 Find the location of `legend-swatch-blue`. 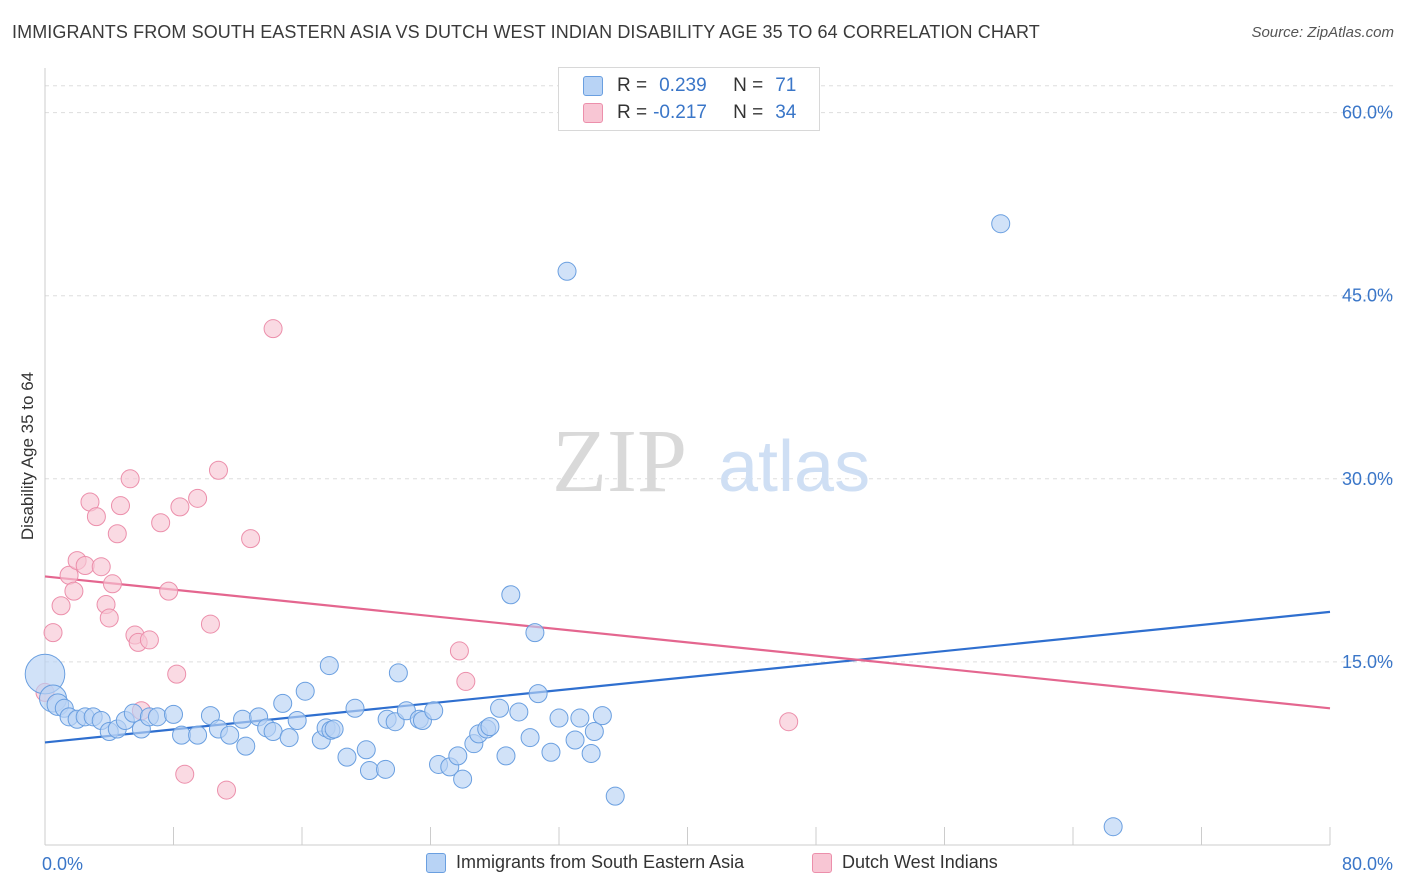

legend-swatch-blue is located at coordinates (436, 862).